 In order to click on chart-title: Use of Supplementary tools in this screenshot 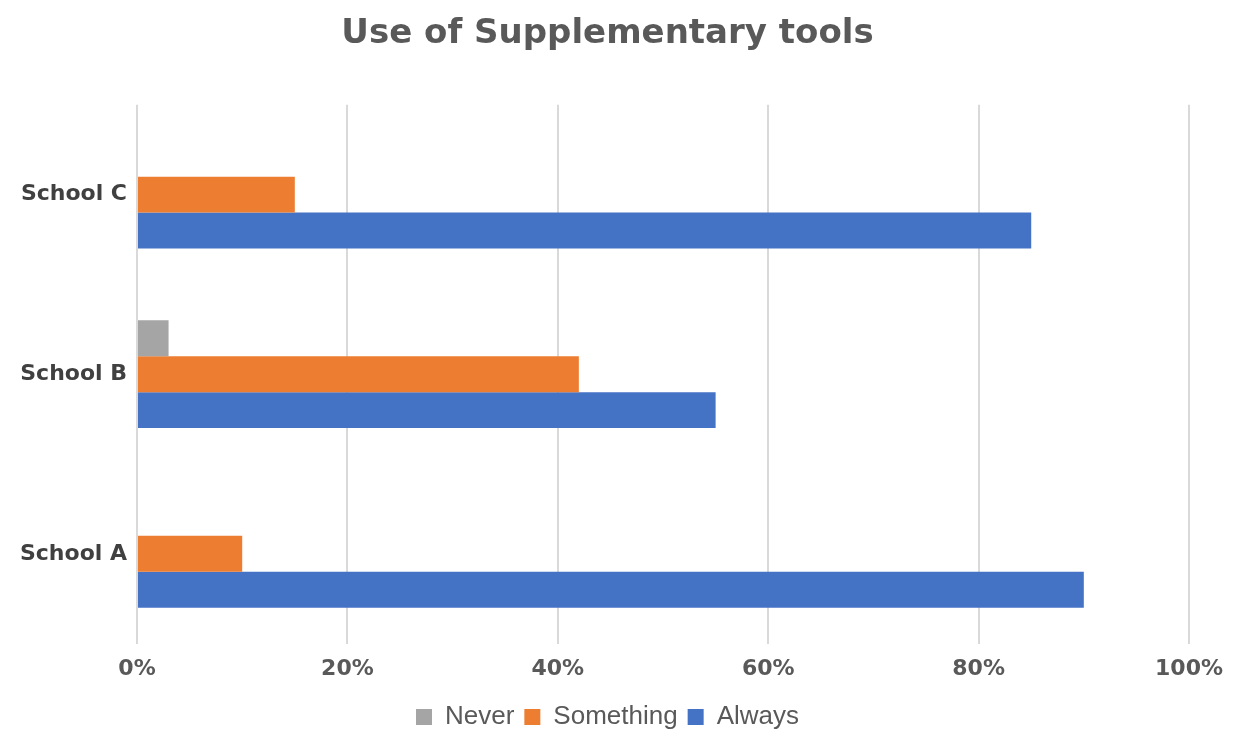, I will do `click(607, 31)`.